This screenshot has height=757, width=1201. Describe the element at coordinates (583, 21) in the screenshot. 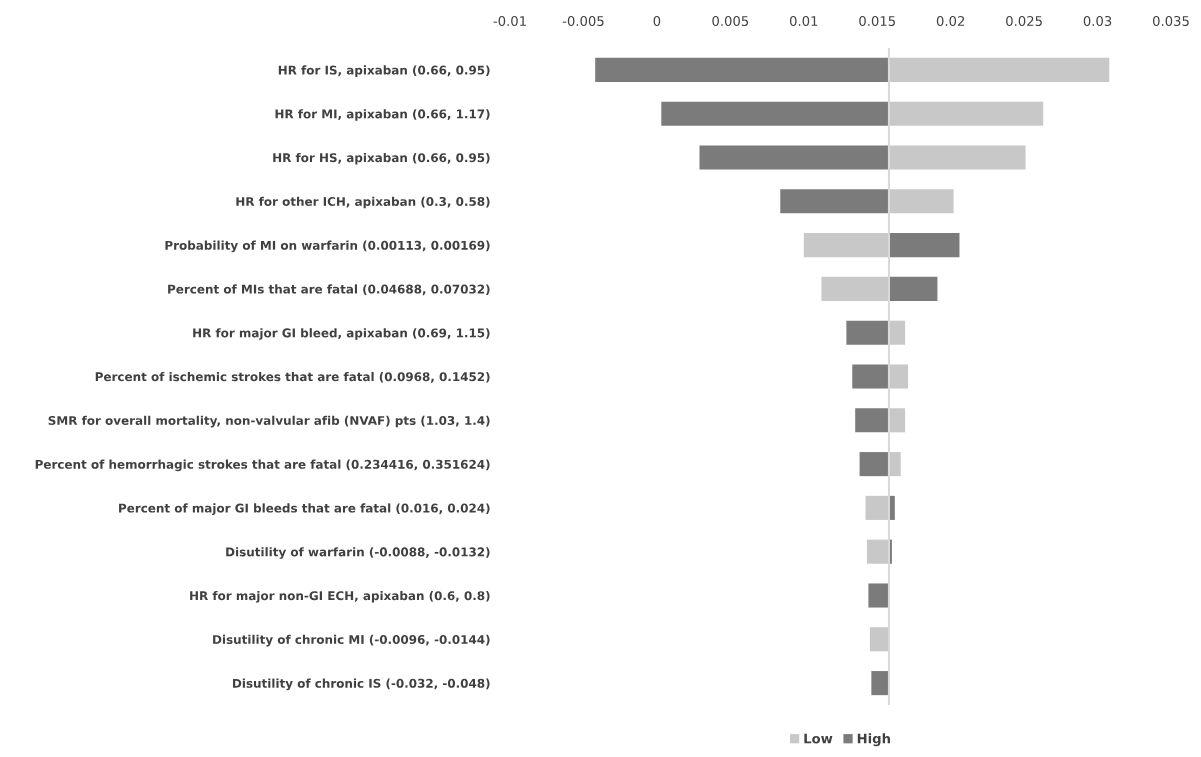

I see `x-tick-label: -0.005` at that location.